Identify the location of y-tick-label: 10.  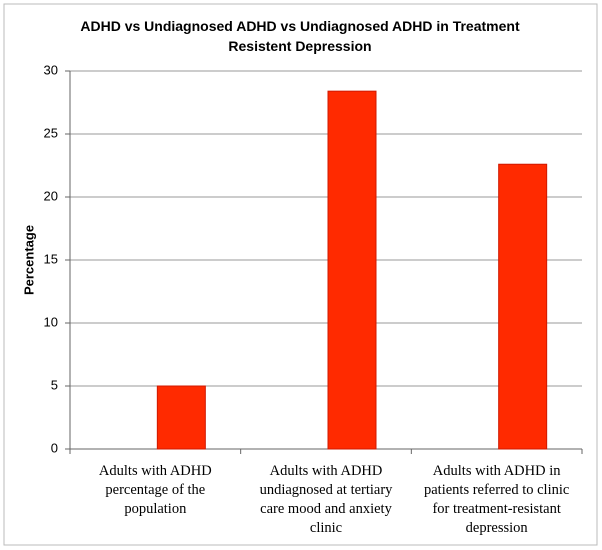
(51, 321).